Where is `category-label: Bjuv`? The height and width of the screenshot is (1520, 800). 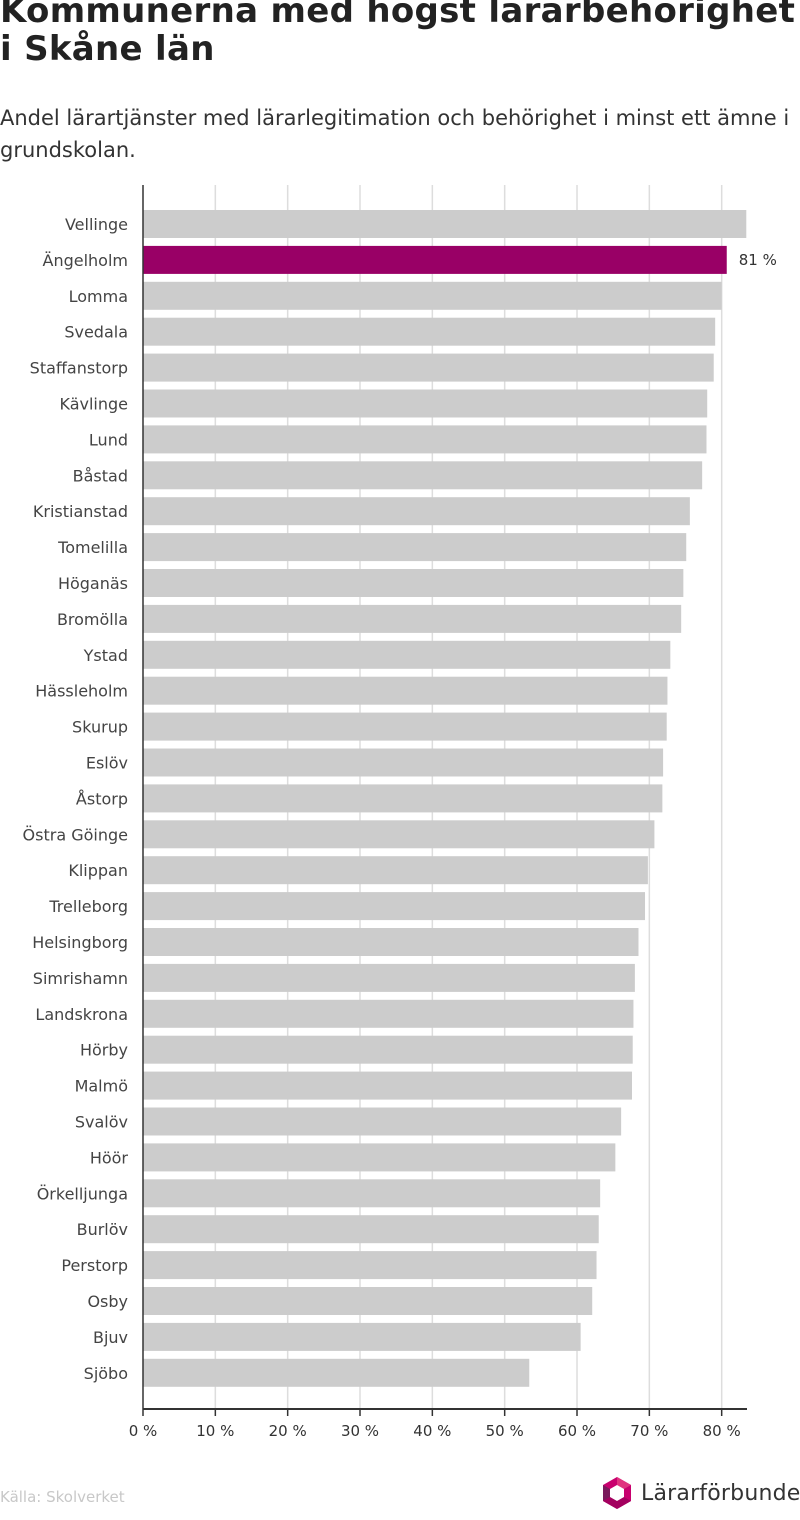 category-label: Bjuv is located at coordinates (110, 1337).